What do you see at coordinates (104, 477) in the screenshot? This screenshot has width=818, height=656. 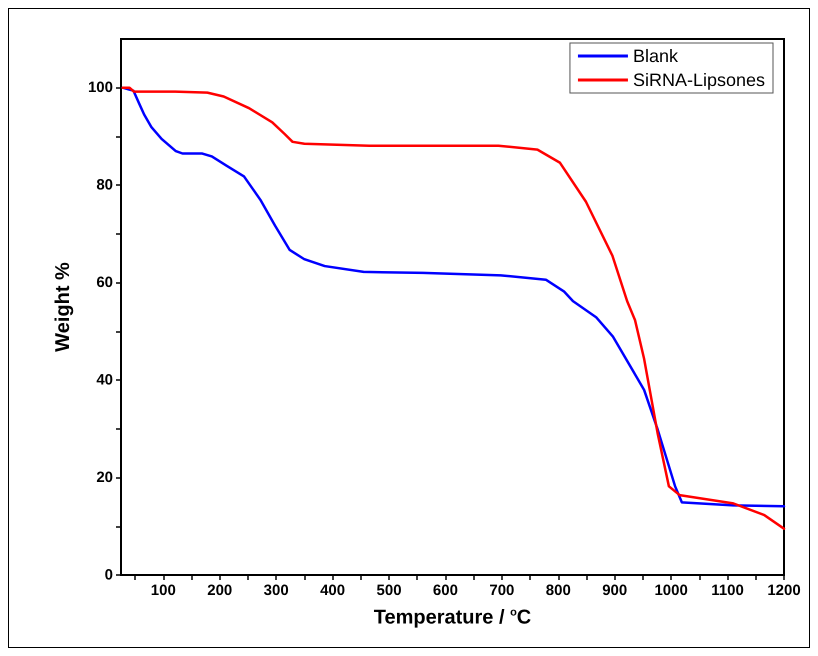 I see `y-tick-label: 20` at bounding box center [104, 477].